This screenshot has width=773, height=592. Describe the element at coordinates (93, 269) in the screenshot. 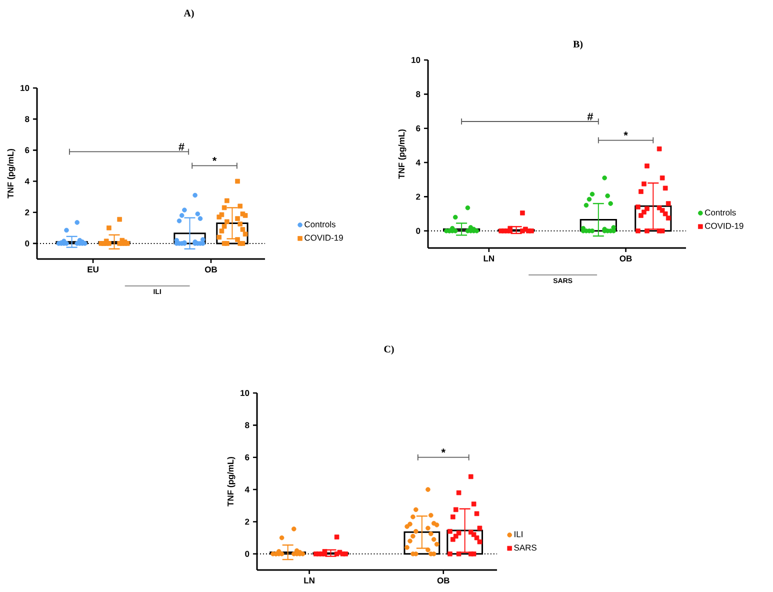

I see `x-tick-label: EU` at that location.